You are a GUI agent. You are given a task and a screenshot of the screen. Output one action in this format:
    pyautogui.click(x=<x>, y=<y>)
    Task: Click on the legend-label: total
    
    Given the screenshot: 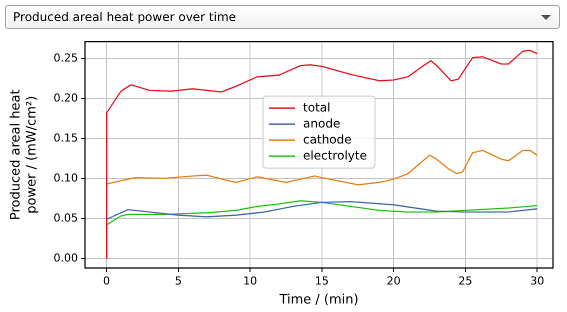 What is the action you would take?
    pyautogui.click(x=316, y=107)
    